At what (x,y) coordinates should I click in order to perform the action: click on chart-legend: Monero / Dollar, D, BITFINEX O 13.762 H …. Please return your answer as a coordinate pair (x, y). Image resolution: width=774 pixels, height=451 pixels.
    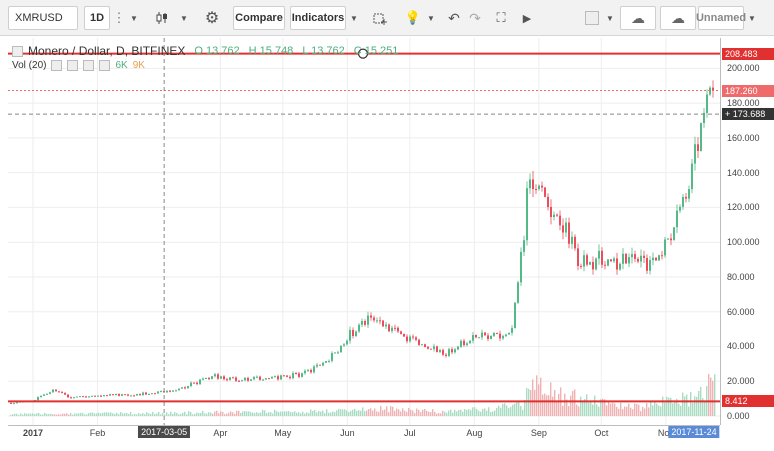
    Looking at the image, I should click on (205, 51).